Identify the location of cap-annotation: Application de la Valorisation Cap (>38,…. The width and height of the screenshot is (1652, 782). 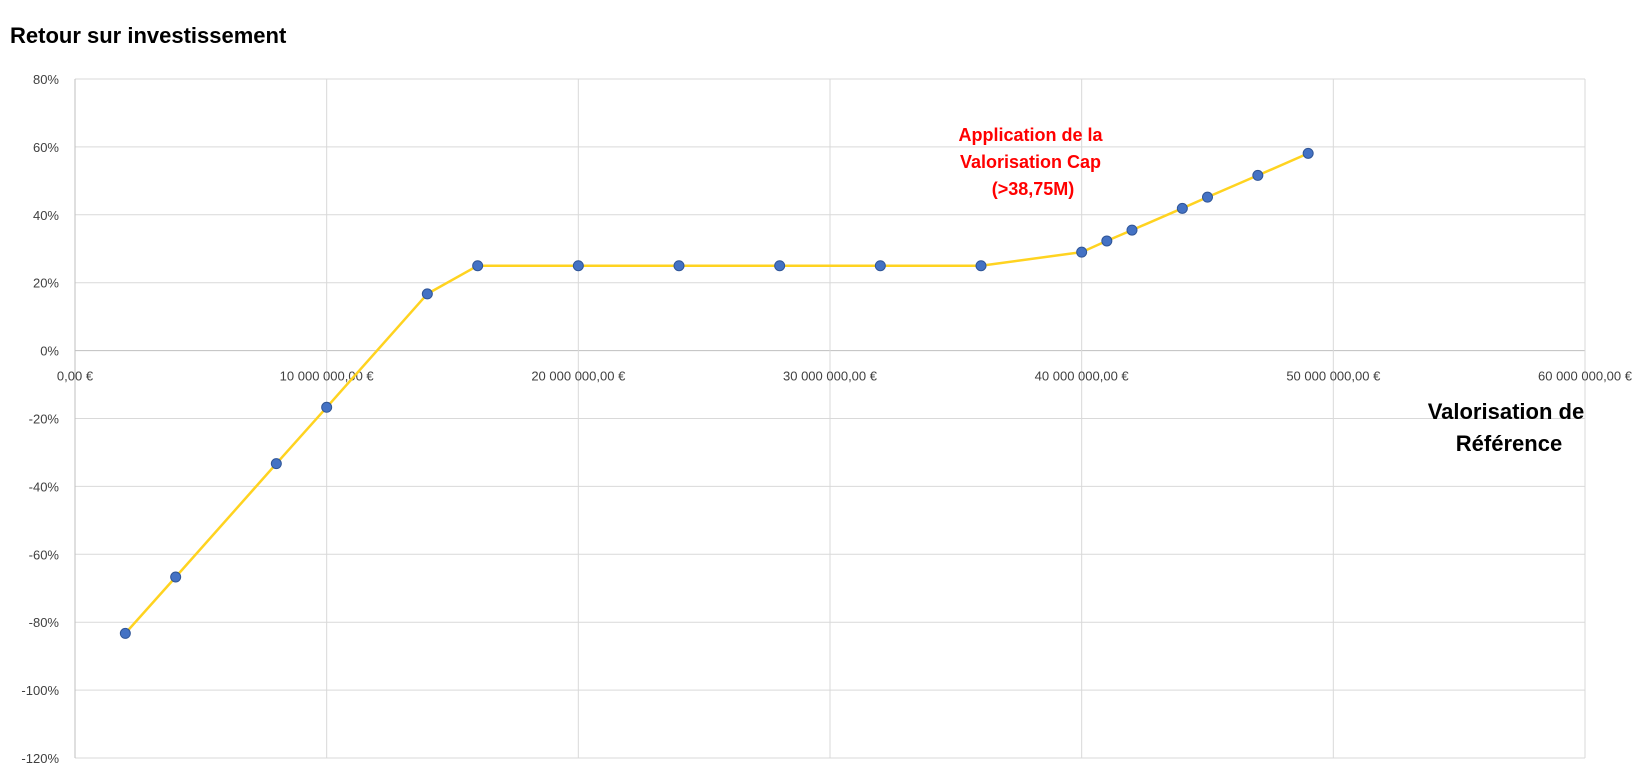
(1032, 162).